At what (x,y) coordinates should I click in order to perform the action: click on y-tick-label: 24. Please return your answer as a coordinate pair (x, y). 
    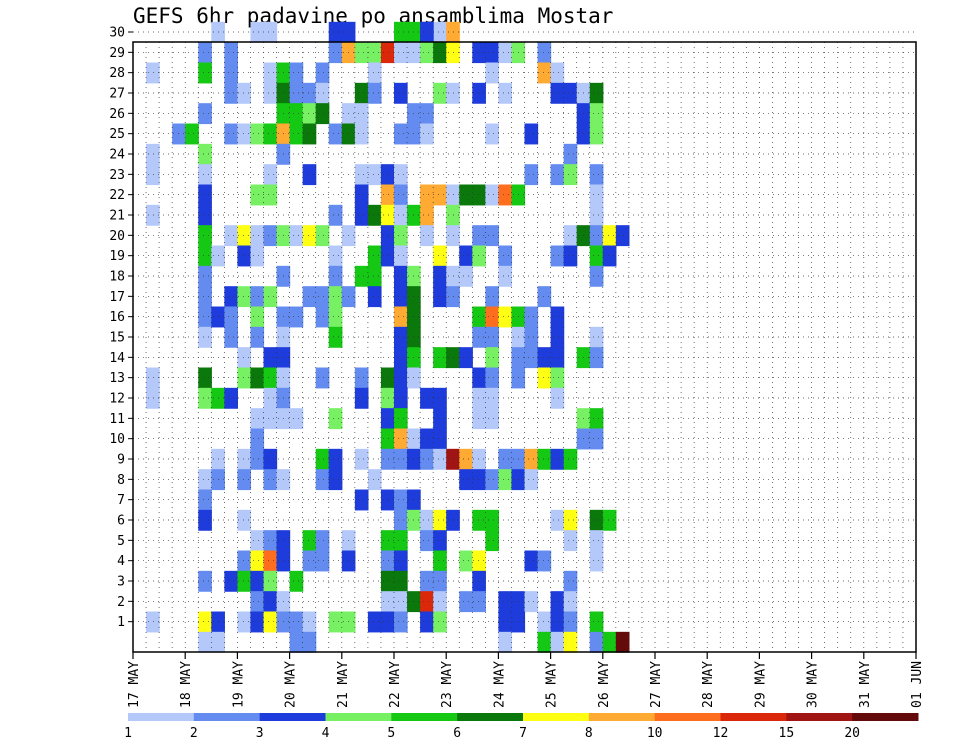
    Looking at the image, I should click on (117, 155).